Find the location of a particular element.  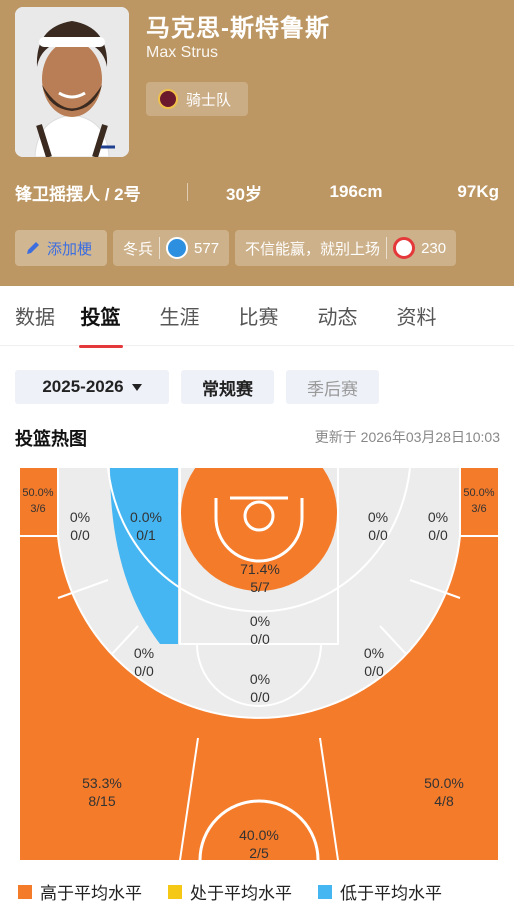

clown-icon is located at coordinates (404, 248).